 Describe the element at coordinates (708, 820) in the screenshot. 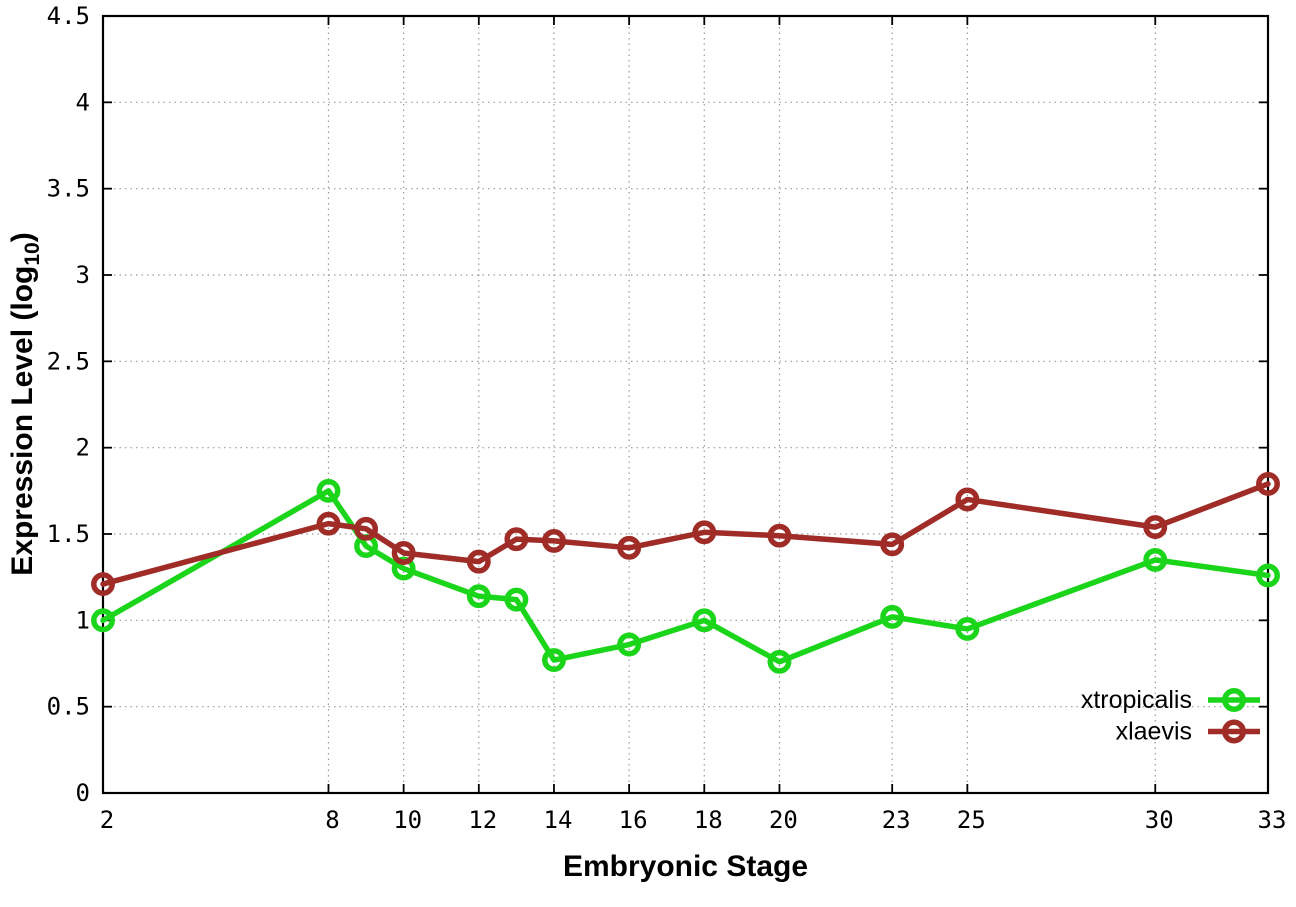

I see `x-tick-label-18: 18` at that location.